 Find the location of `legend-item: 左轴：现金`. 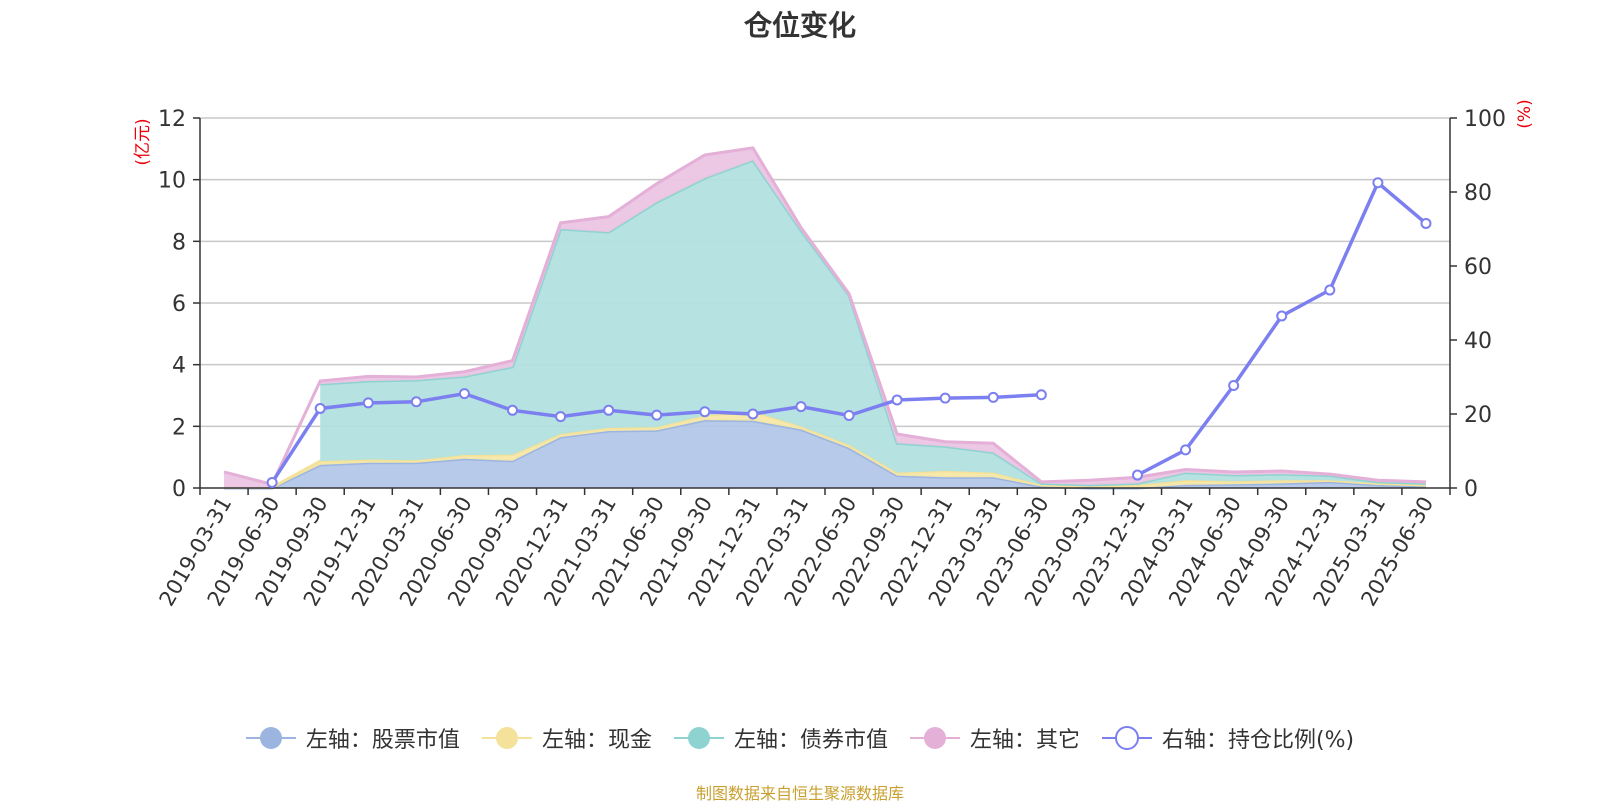

legend-item: 左轴：现金 is located at coordinates (566, 738).